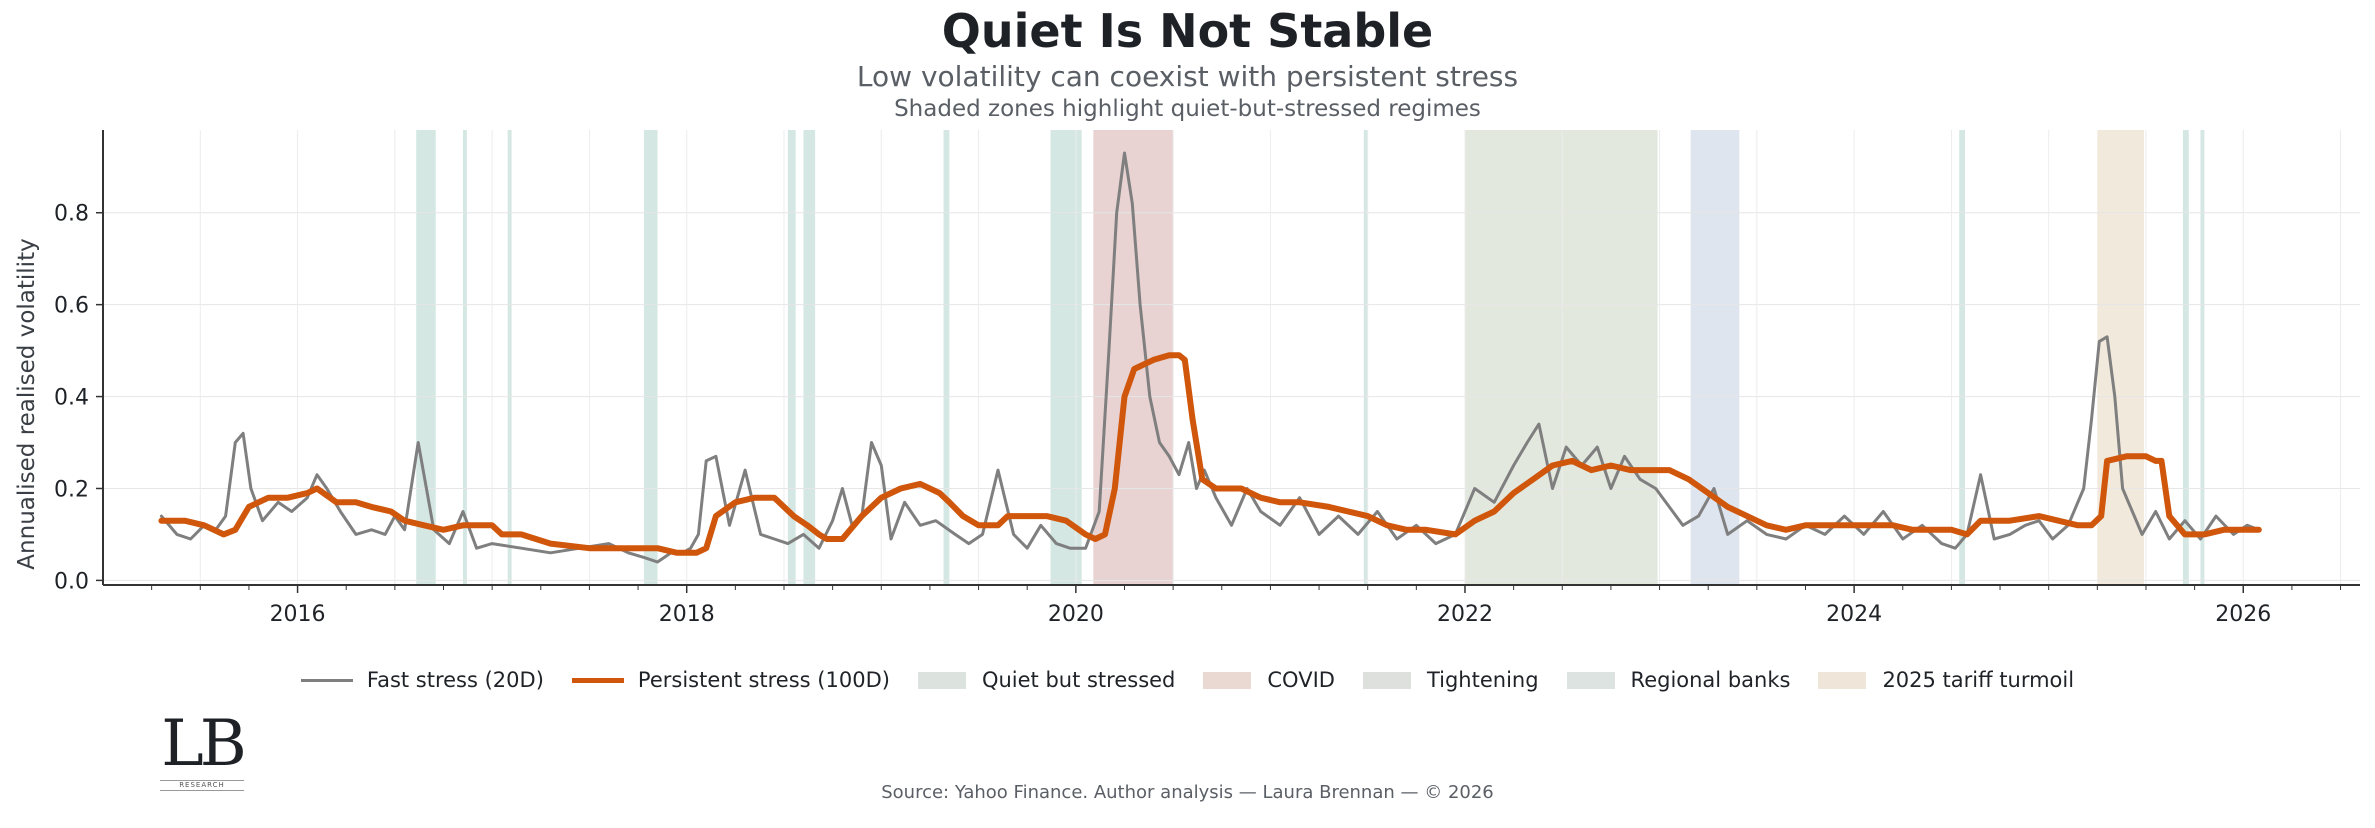 The width and height of the screenshot is (2375, 828). Describe the element at coordinates (71, 214) in the screenshot. I see `y-tick-label-4: 0.8` at that location.